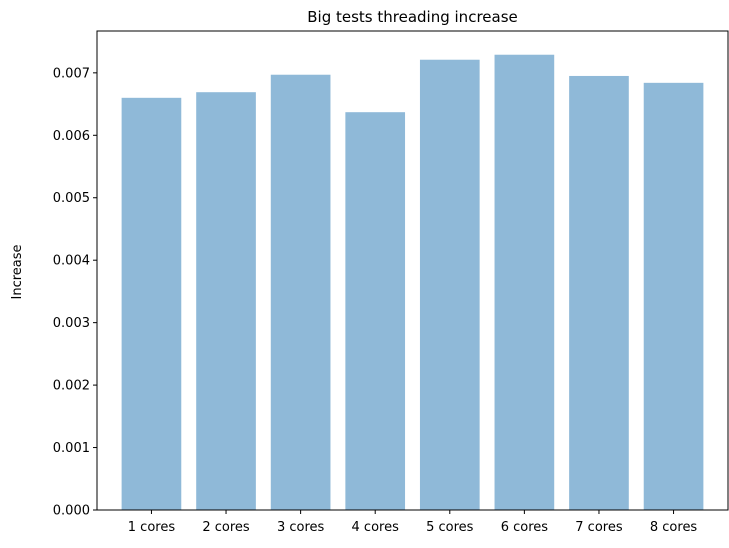  What do you see at coordinates (525, 527) in the screenshot?
I see `x-tick-label: 6 cores` at bounding box center [525, 527].